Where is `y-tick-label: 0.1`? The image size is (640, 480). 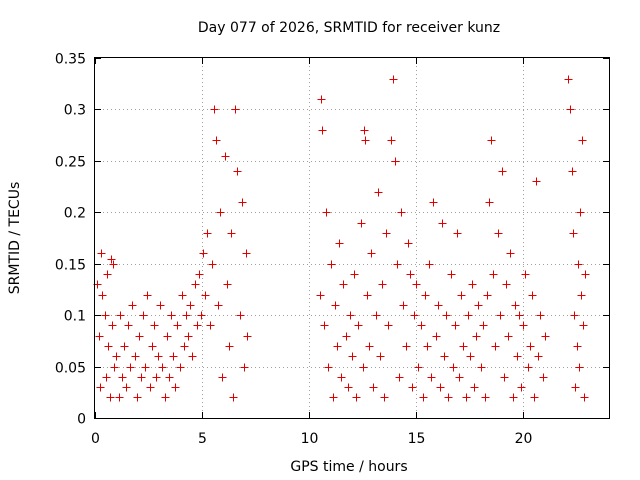
y-tick-label: 0.1 is located at coordinates (75, 317).